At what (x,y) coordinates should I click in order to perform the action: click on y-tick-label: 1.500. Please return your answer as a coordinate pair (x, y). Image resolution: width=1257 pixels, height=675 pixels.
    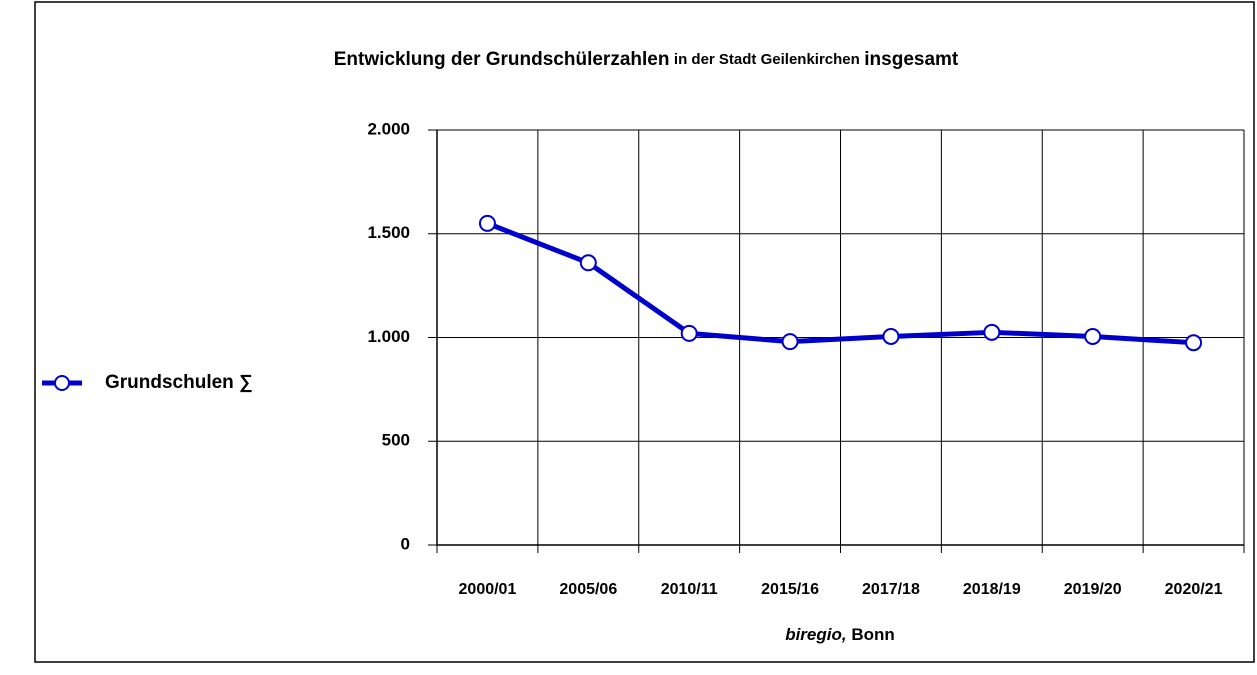
    Looking at the image, I should click on (388, 232).